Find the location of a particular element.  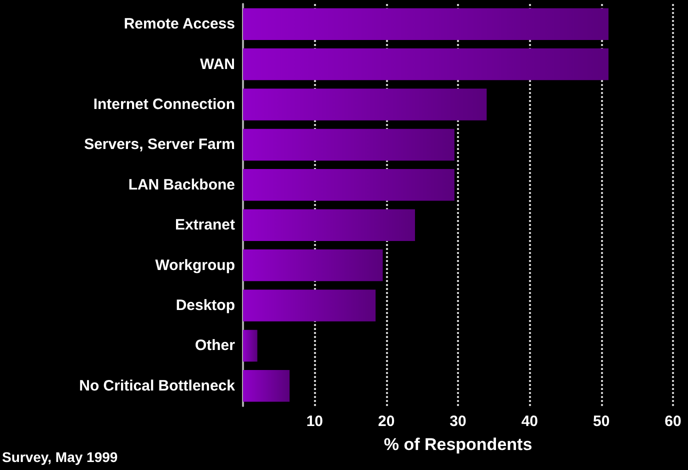

y-tick-label: Internet Connection is located at coordinates (164, 104).